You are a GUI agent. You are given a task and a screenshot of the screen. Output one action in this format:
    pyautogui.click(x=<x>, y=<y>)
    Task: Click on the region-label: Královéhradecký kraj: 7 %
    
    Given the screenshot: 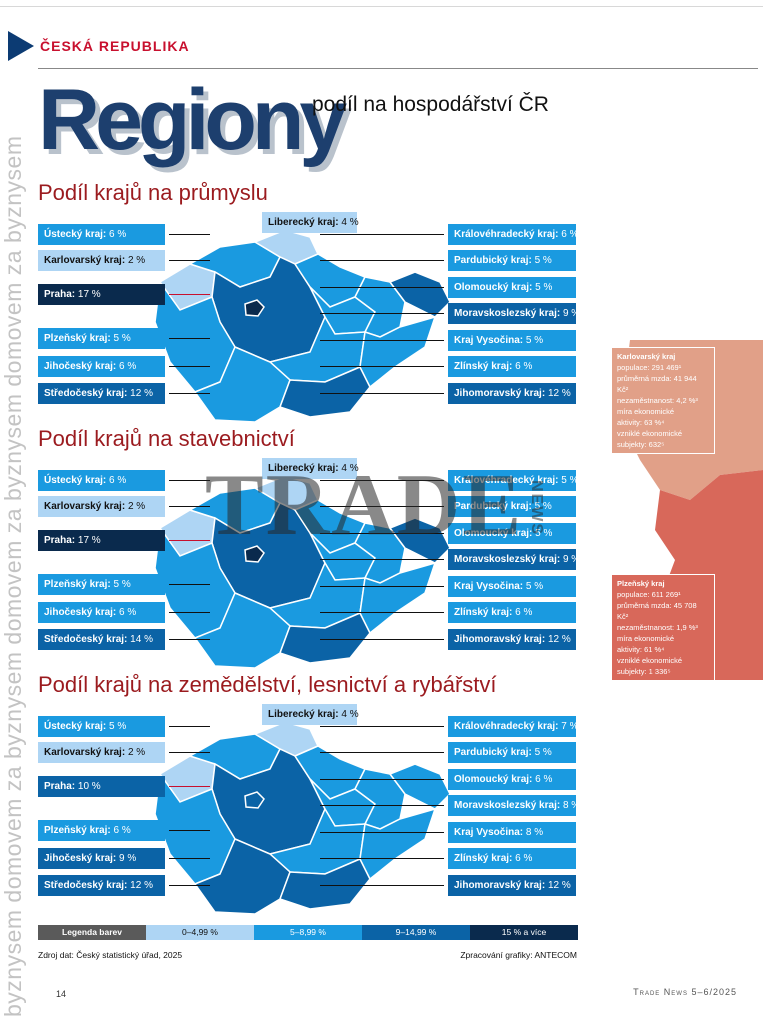 What is the action you would take?
    pyautogui.click(x=513, y=726)
    